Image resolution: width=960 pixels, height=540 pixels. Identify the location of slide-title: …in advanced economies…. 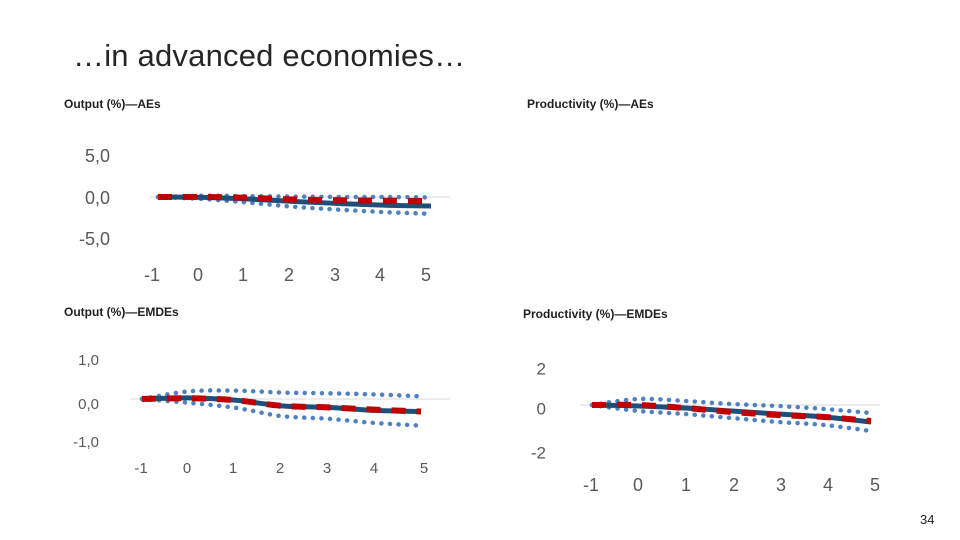
(269, 55).